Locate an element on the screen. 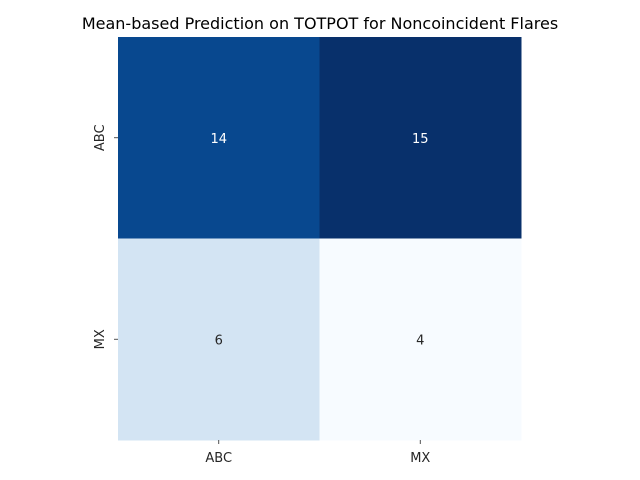  cell-value-label: 6 is located at coordinates (219, 340).